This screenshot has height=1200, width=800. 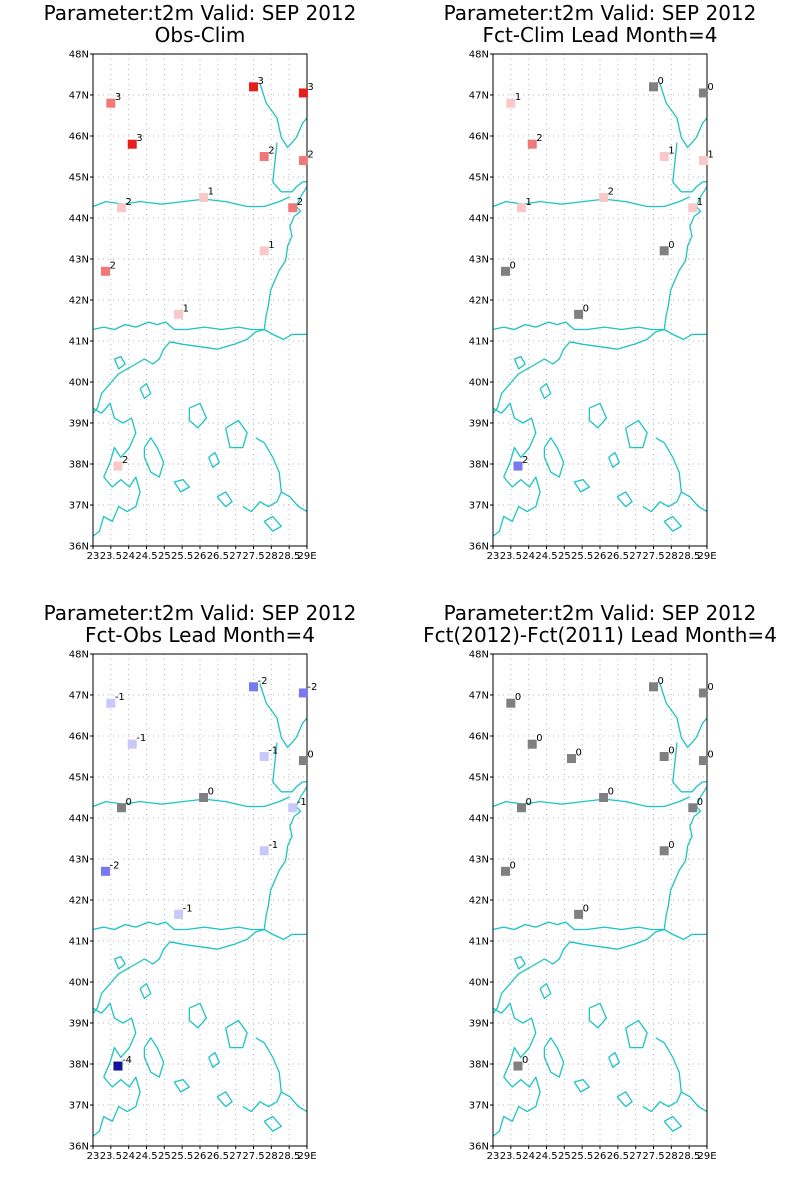 What do you see at coordinates (706, 1156) in the screenshot?
I see `lon-tick-label: 29E` at bounding box center [706, 1156].